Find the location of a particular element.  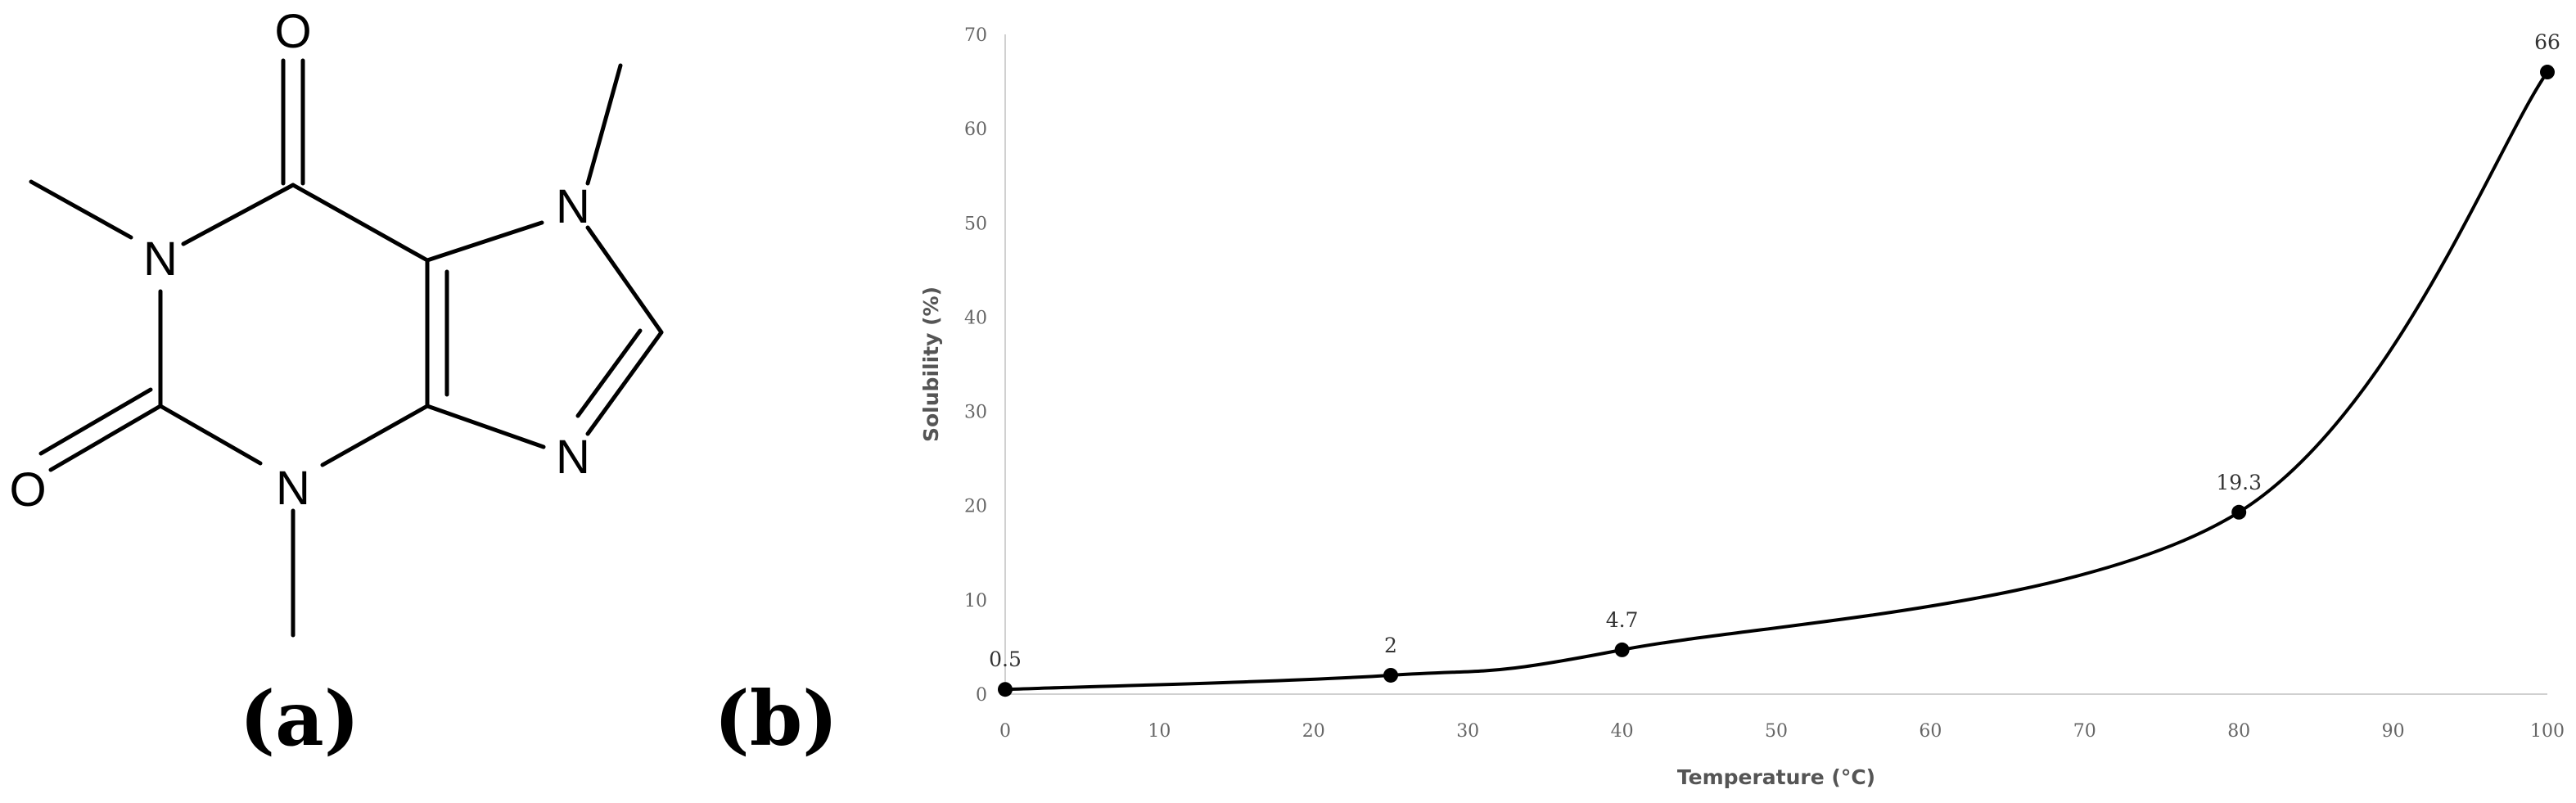

x-tick-label: 0 is located at coordinates (1005, 731).